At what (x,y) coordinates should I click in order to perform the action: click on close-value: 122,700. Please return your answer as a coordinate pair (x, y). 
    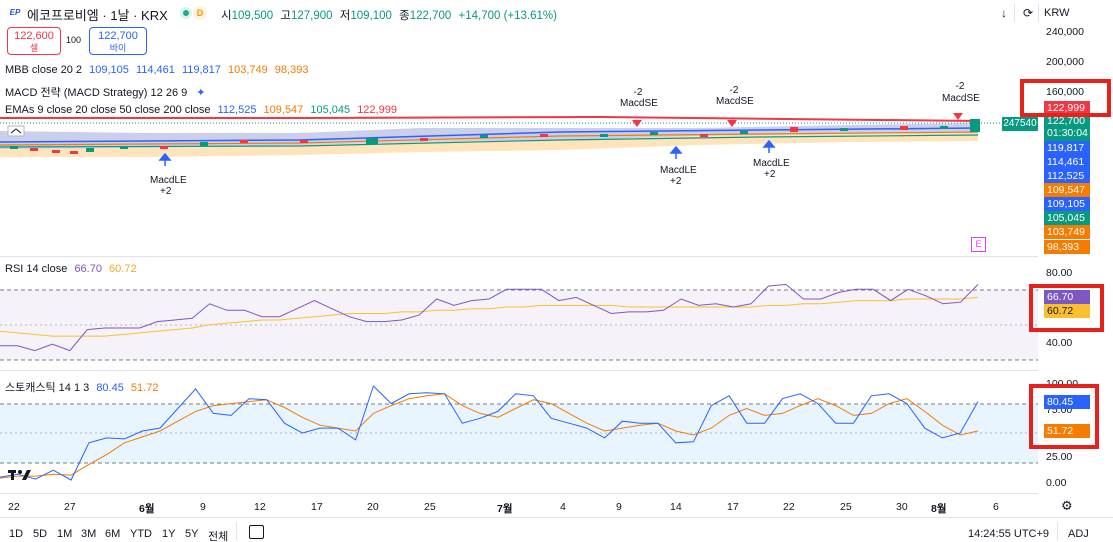
    Looking at the image, I should click on (430, 16).